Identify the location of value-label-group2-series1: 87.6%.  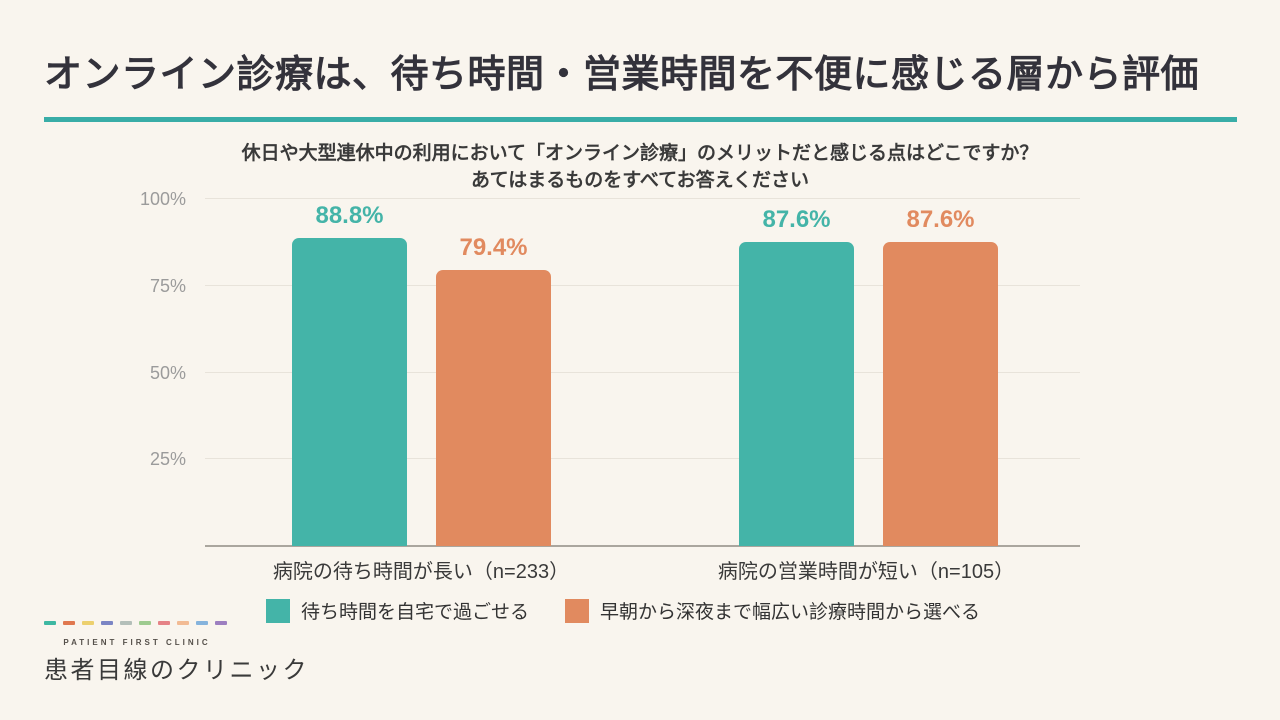
(796, 220).